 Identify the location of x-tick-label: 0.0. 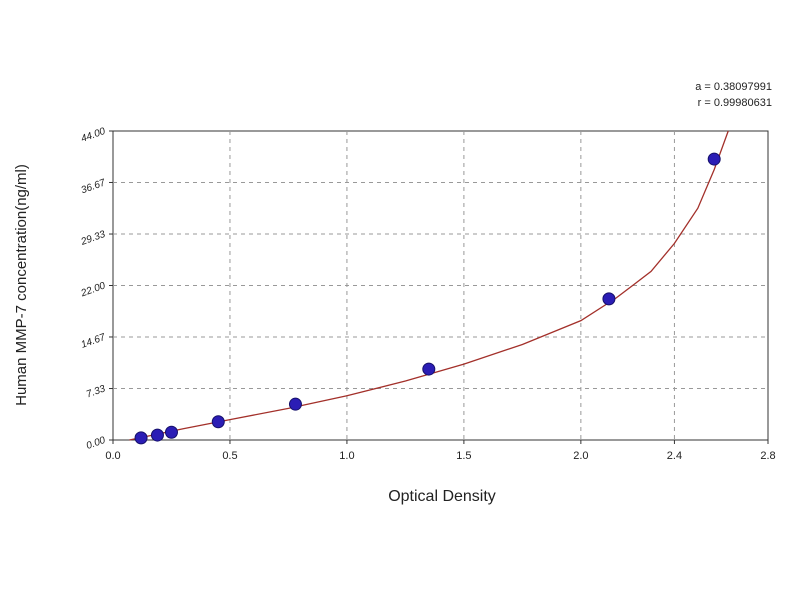
(112, 456).